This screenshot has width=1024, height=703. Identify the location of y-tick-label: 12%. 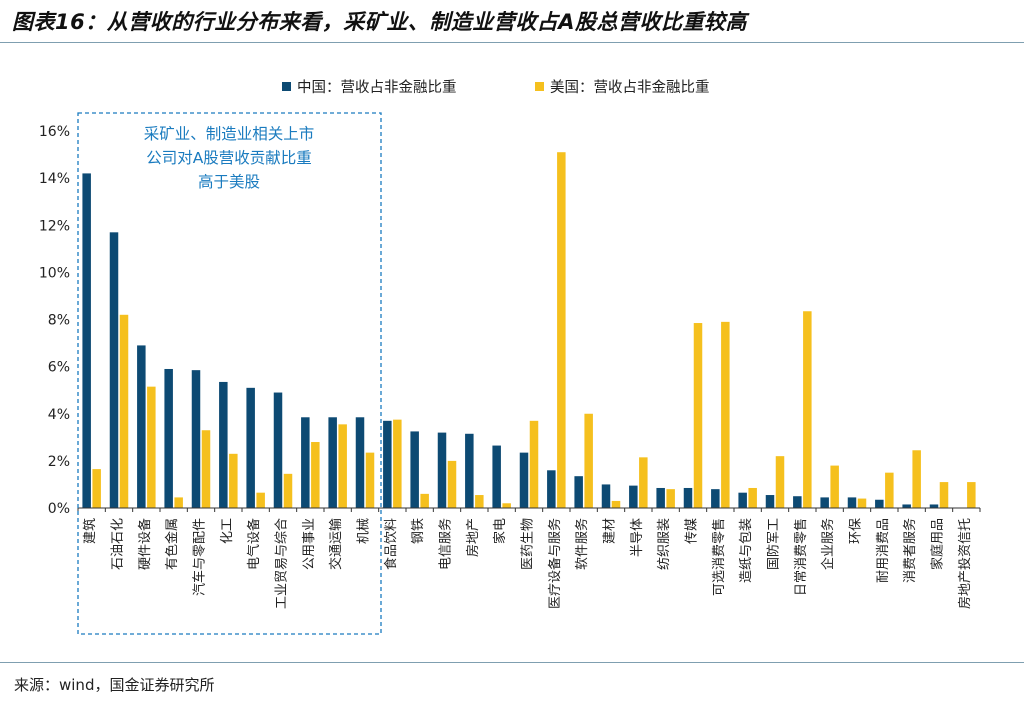
(54, 226).